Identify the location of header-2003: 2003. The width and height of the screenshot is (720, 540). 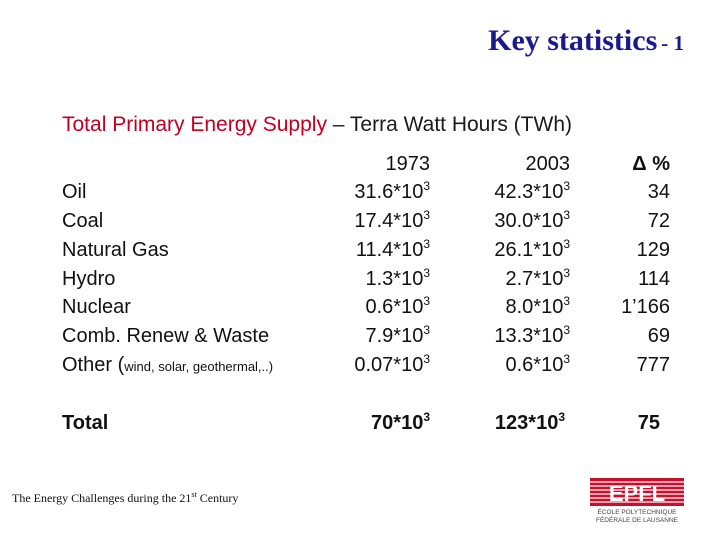
(548, 164).